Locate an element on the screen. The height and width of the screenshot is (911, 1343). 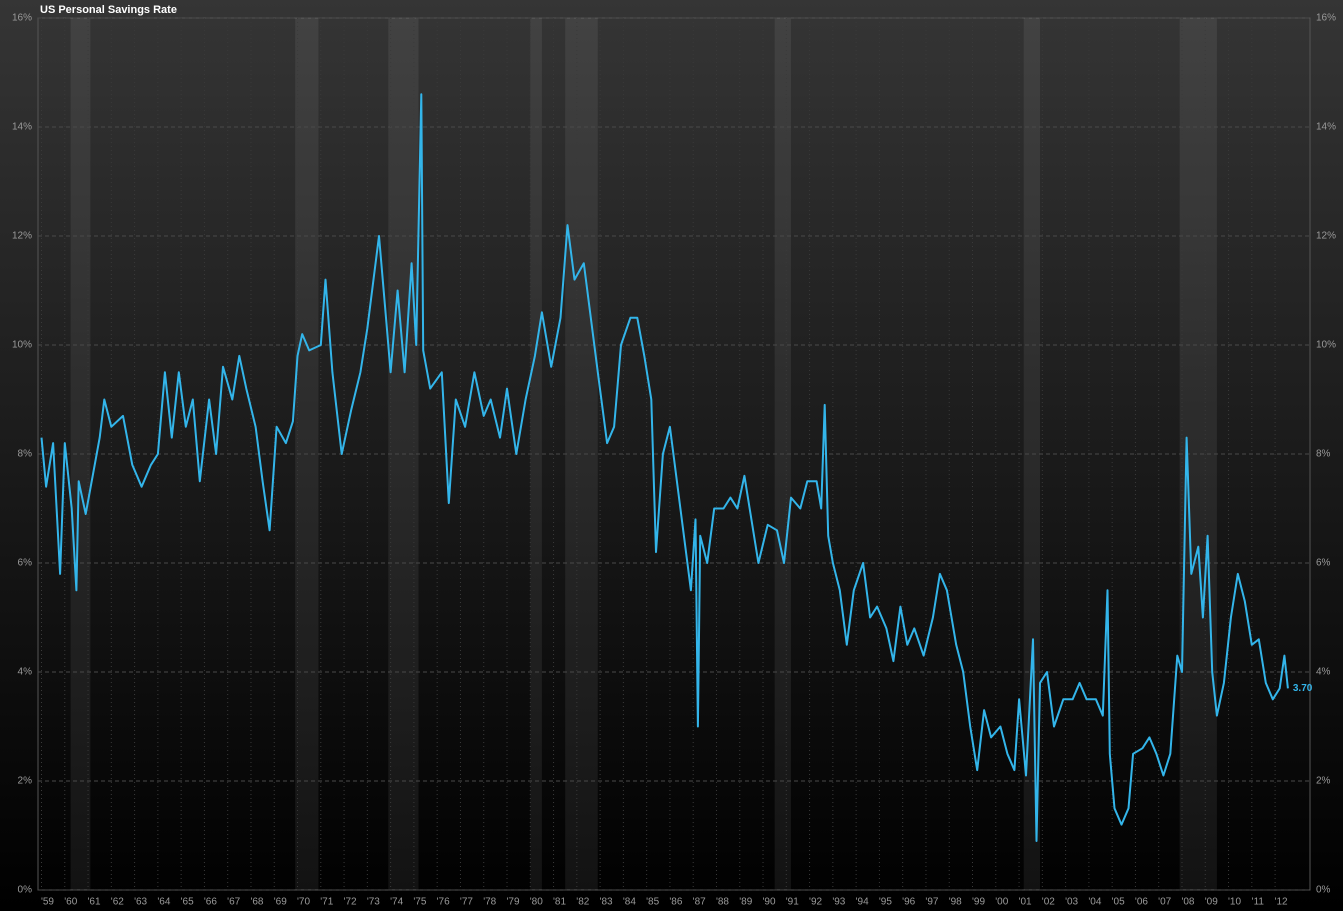
x-tick-label: '66 is located at coordinates (210, 902).